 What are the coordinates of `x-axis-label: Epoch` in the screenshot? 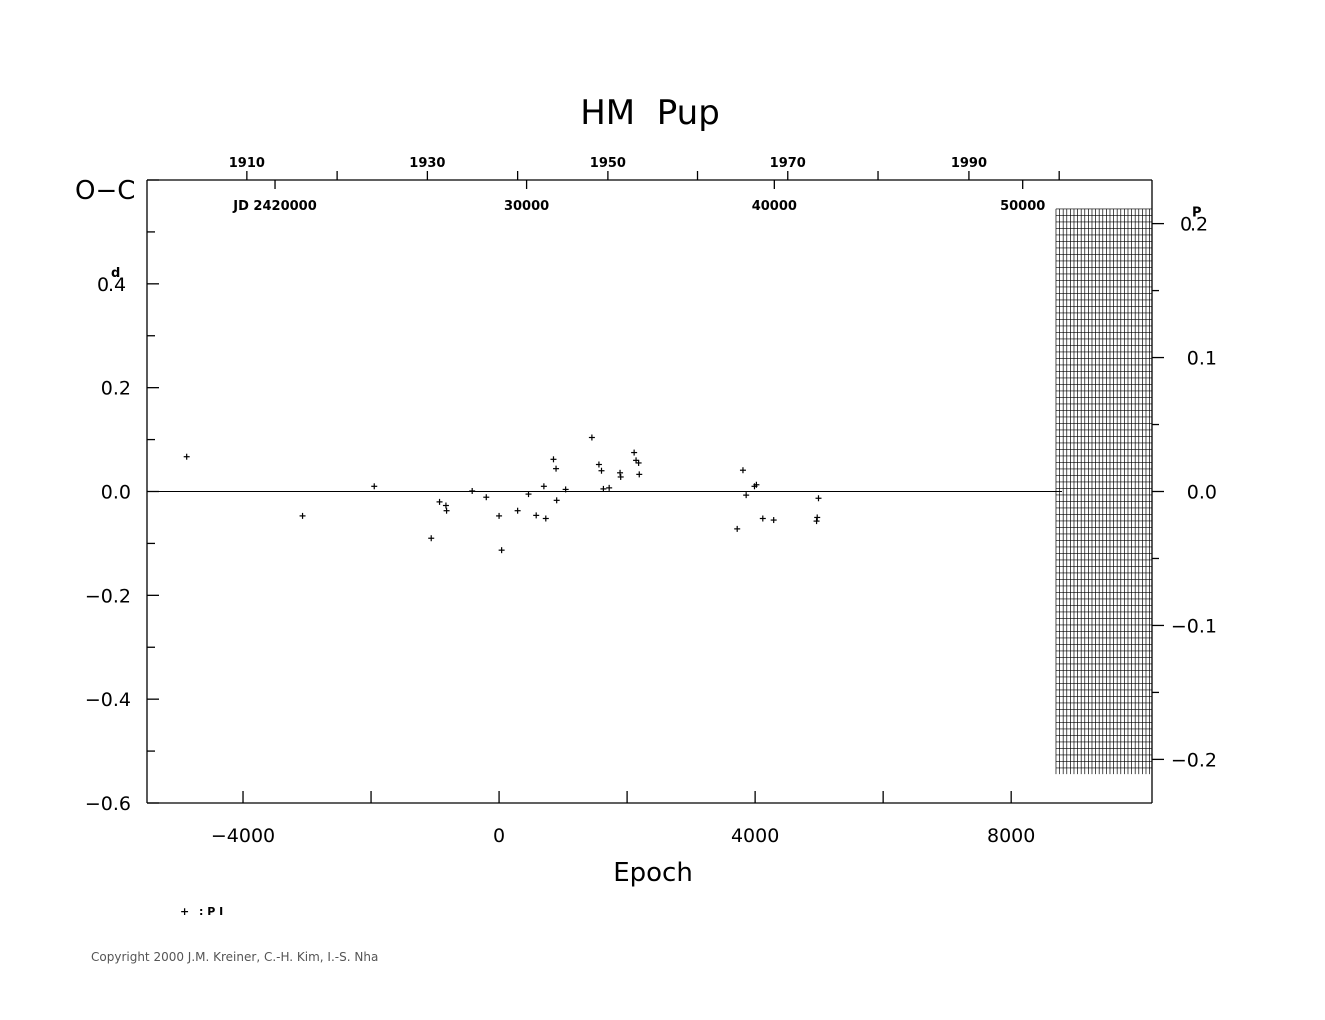 It's located at (653, 873).